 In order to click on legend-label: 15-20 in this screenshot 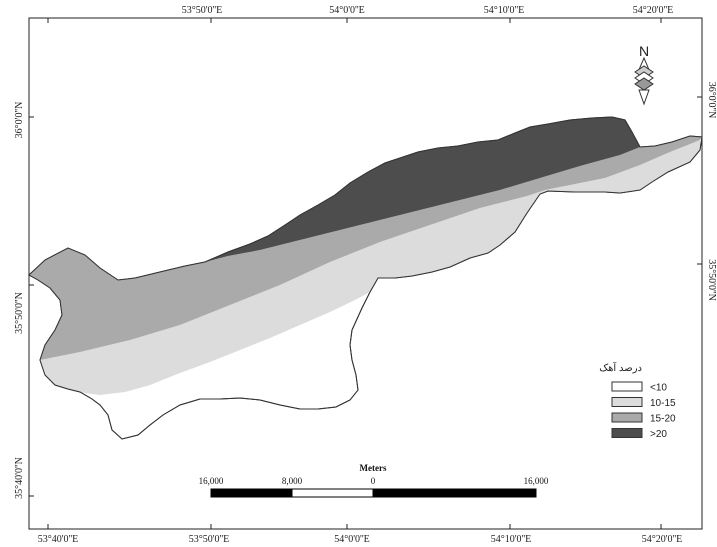, I will do `click(663, 419)`.